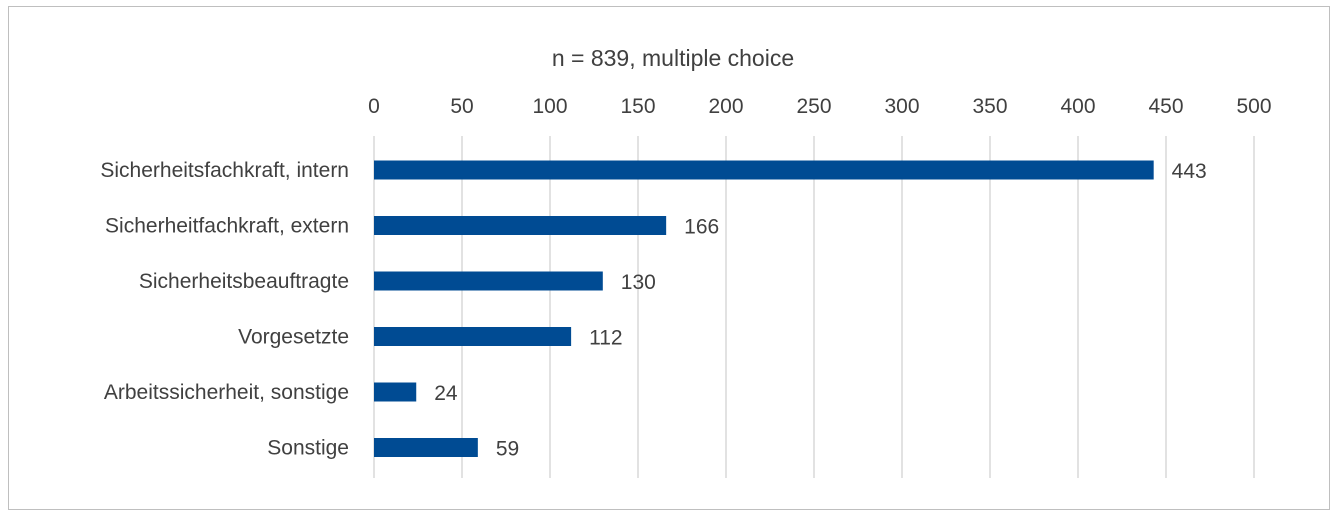  Describe the element at coordinates (1189, 171) in the screenshot. I see `data-label: 443` at that location.